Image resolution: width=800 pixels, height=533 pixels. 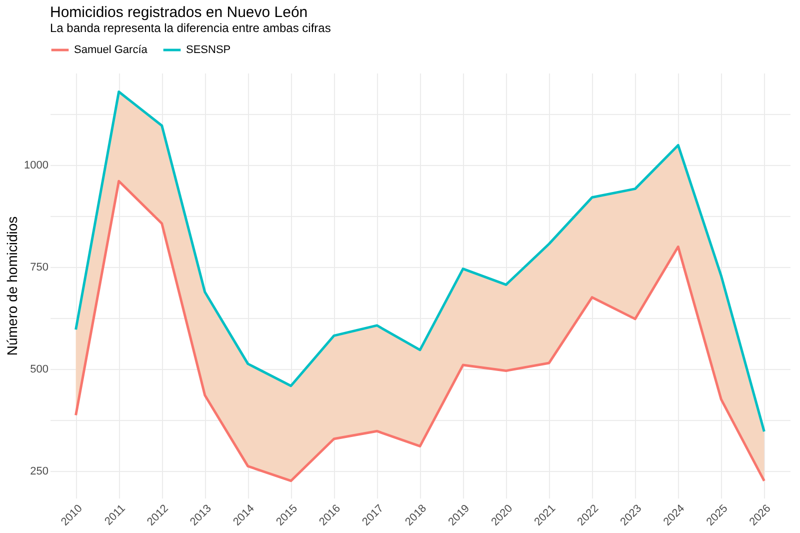 I want to click on y-tick-label: 250, so click(x=39, y=472).